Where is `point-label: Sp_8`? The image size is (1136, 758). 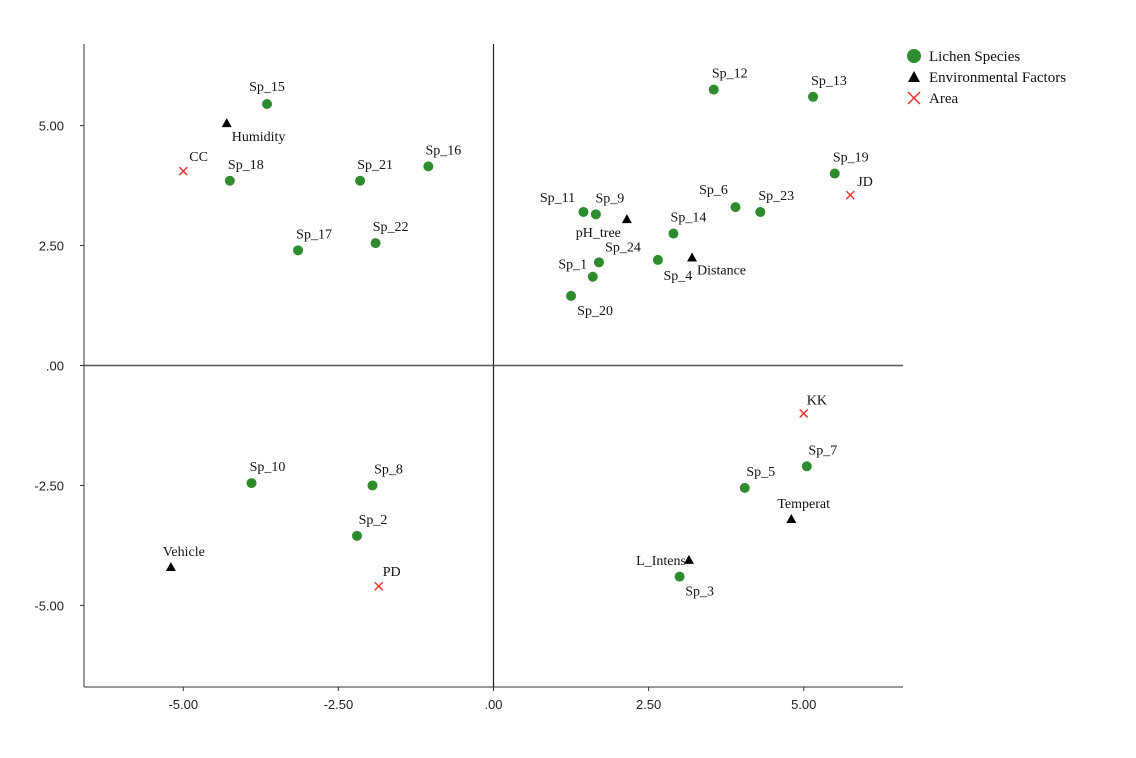 point-label: Sp_8 is located at coordinates (388, 469).